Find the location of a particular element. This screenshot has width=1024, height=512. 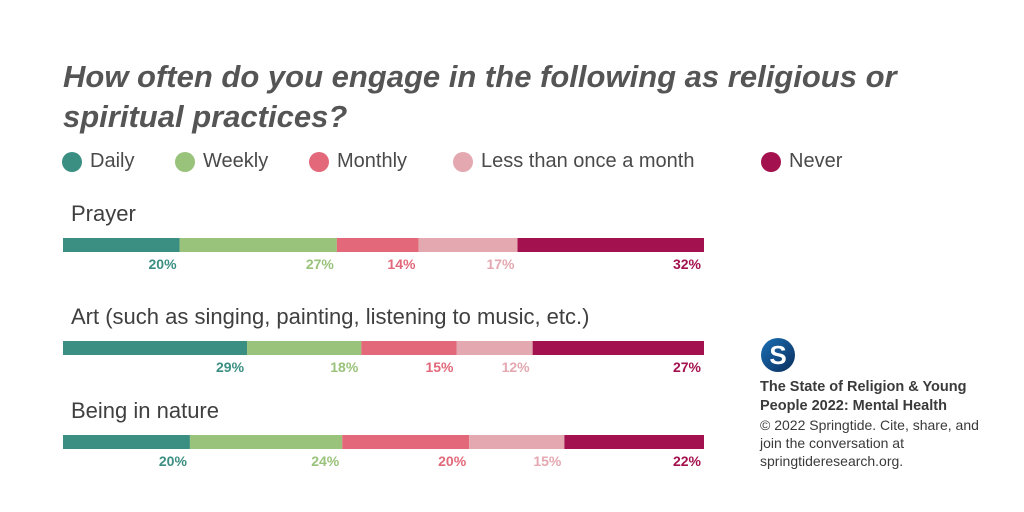

legend-label-less-than-monthly: Less than once a month is located at coordinates (588, 161).